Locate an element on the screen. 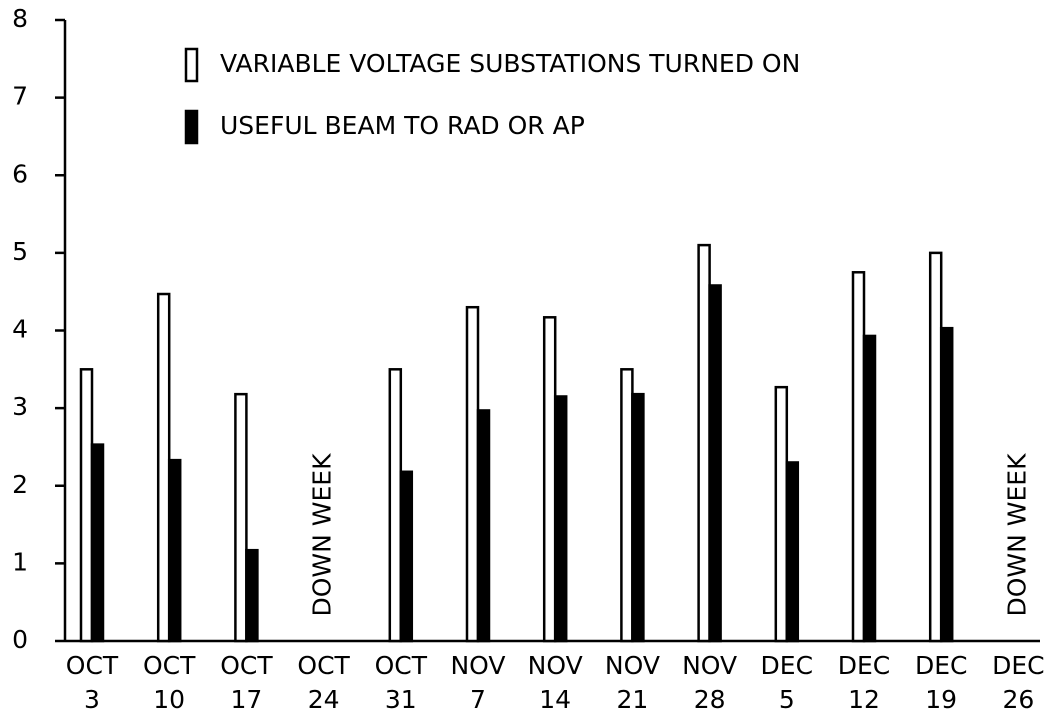 This screenshot has height=714, width=1048. x-tick-label: DEC 5 is located at coordinates (787, 682).